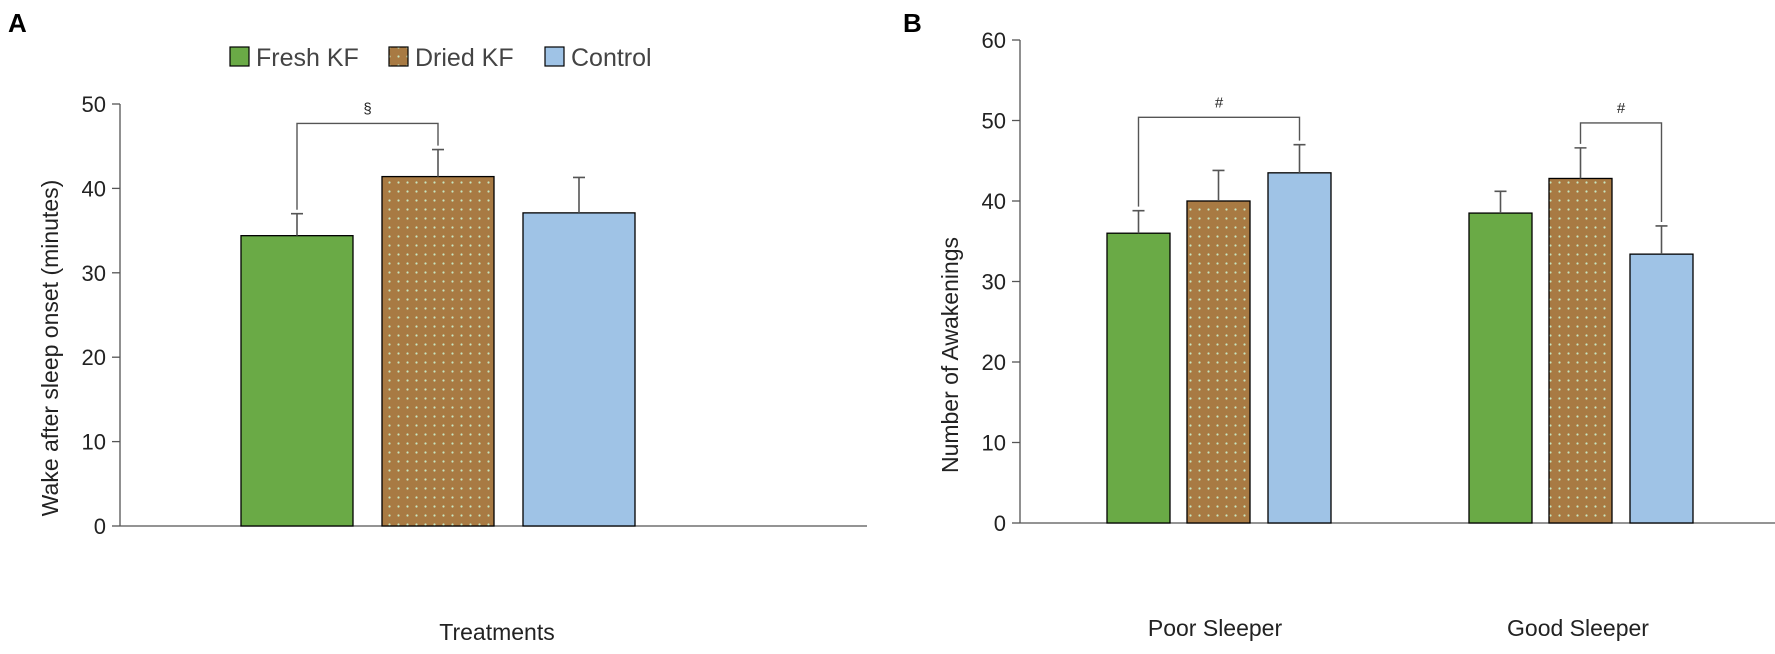 This screenshot has width=1775, height=654. Describe the element at coordinates (398, 56) in the screenshot. I see `legend-swatch-dried-kf` at that location.